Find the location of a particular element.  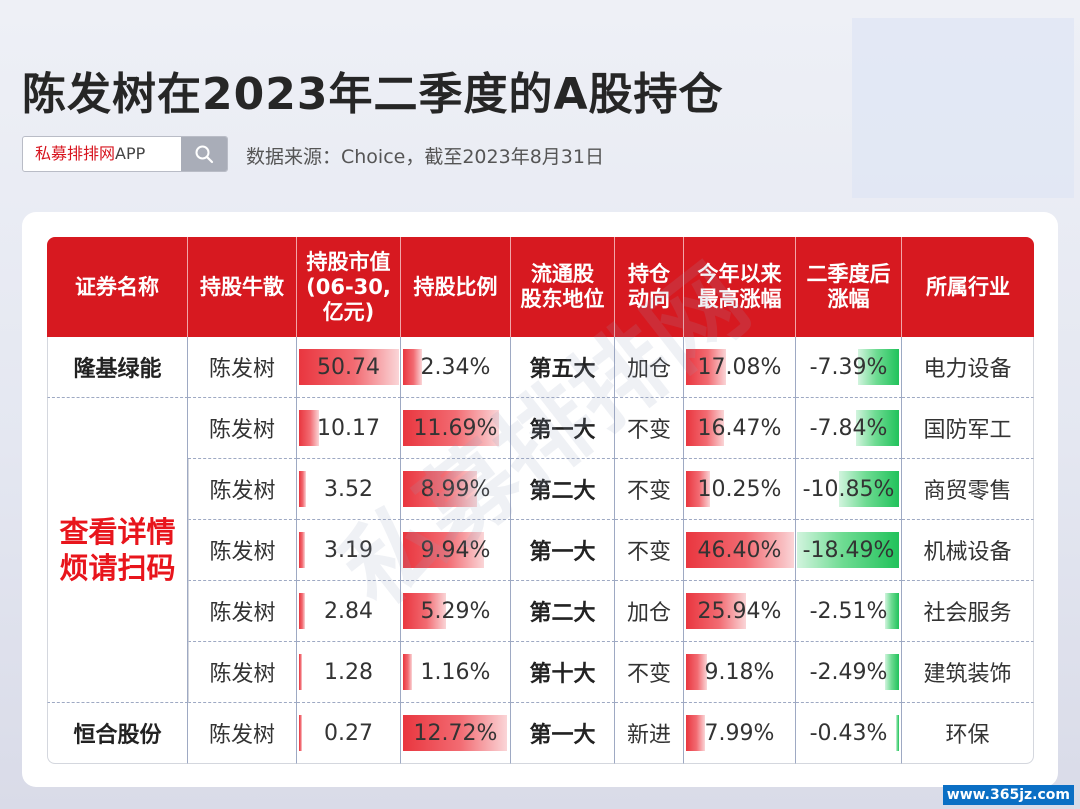

post-q2-change: -10.85% is located at coordinates (849, 489).